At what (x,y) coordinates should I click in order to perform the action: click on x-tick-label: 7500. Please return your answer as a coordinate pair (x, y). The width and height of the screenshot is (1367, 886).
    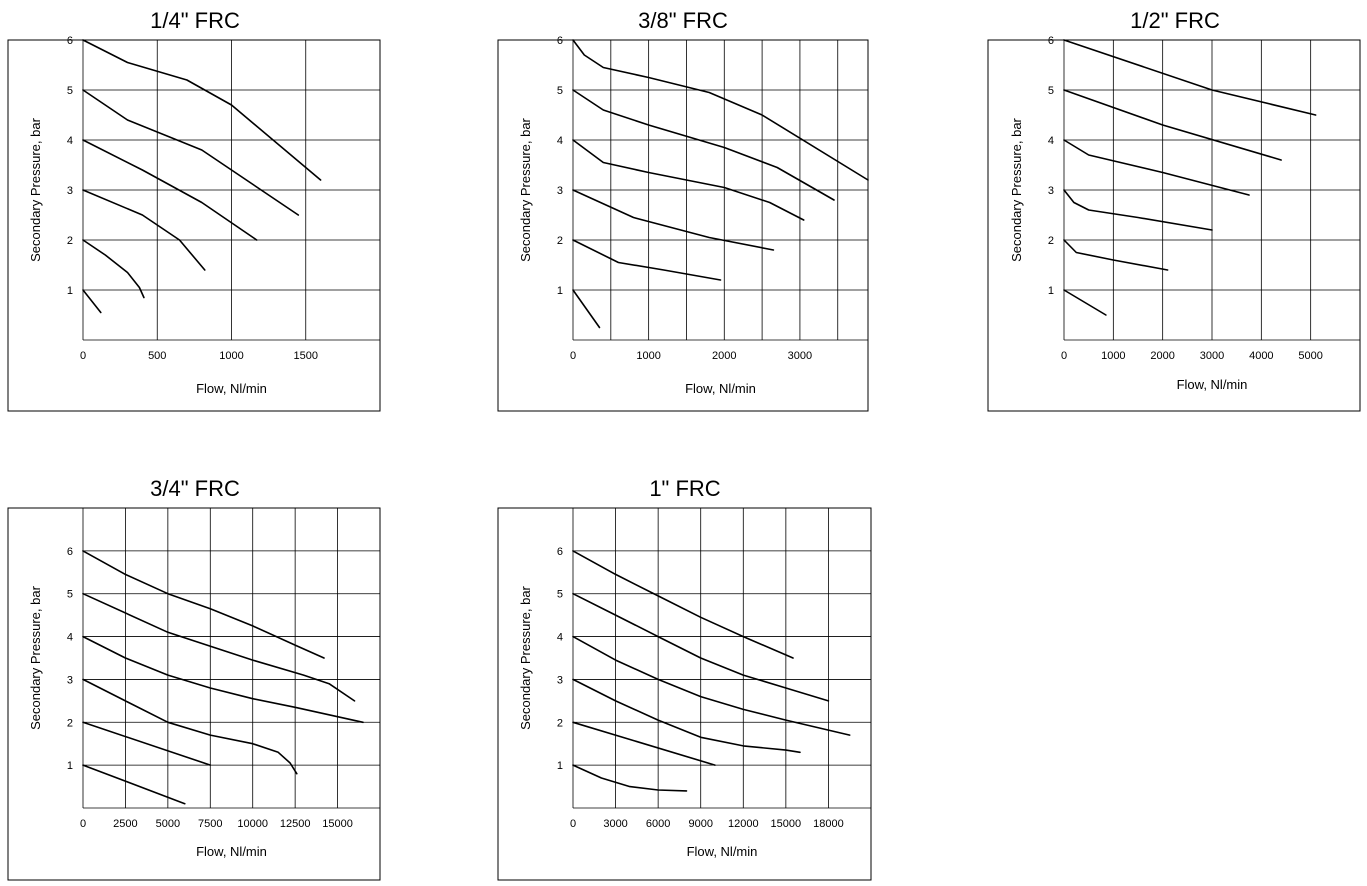
    Looking at the image, I should click on (210, 824).